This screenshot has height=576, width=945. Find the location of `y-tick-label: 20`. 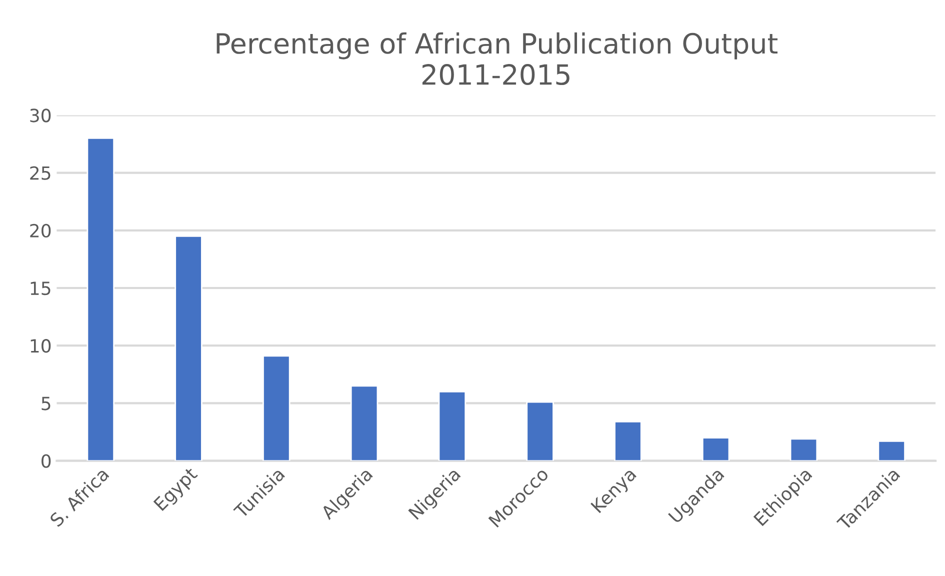

y-tick-label: 20 is located at coordinates (40, 231).